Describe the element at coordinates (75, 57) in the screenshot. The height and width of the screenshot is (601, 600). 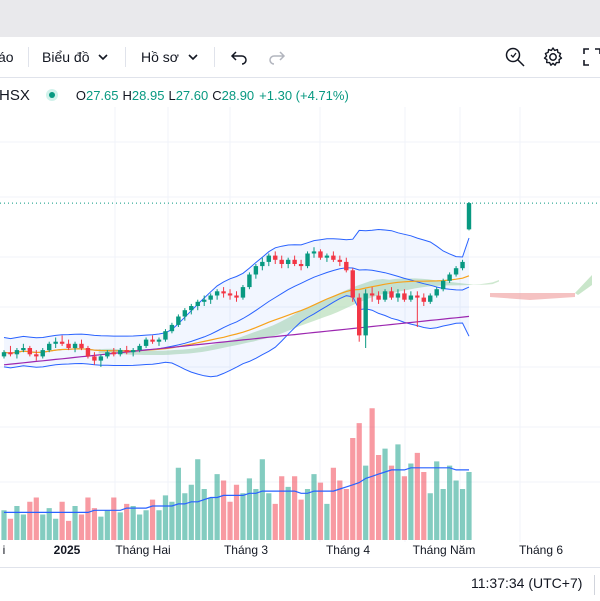
I see `chart-type-dropdown: Biểu đồ` at that location.